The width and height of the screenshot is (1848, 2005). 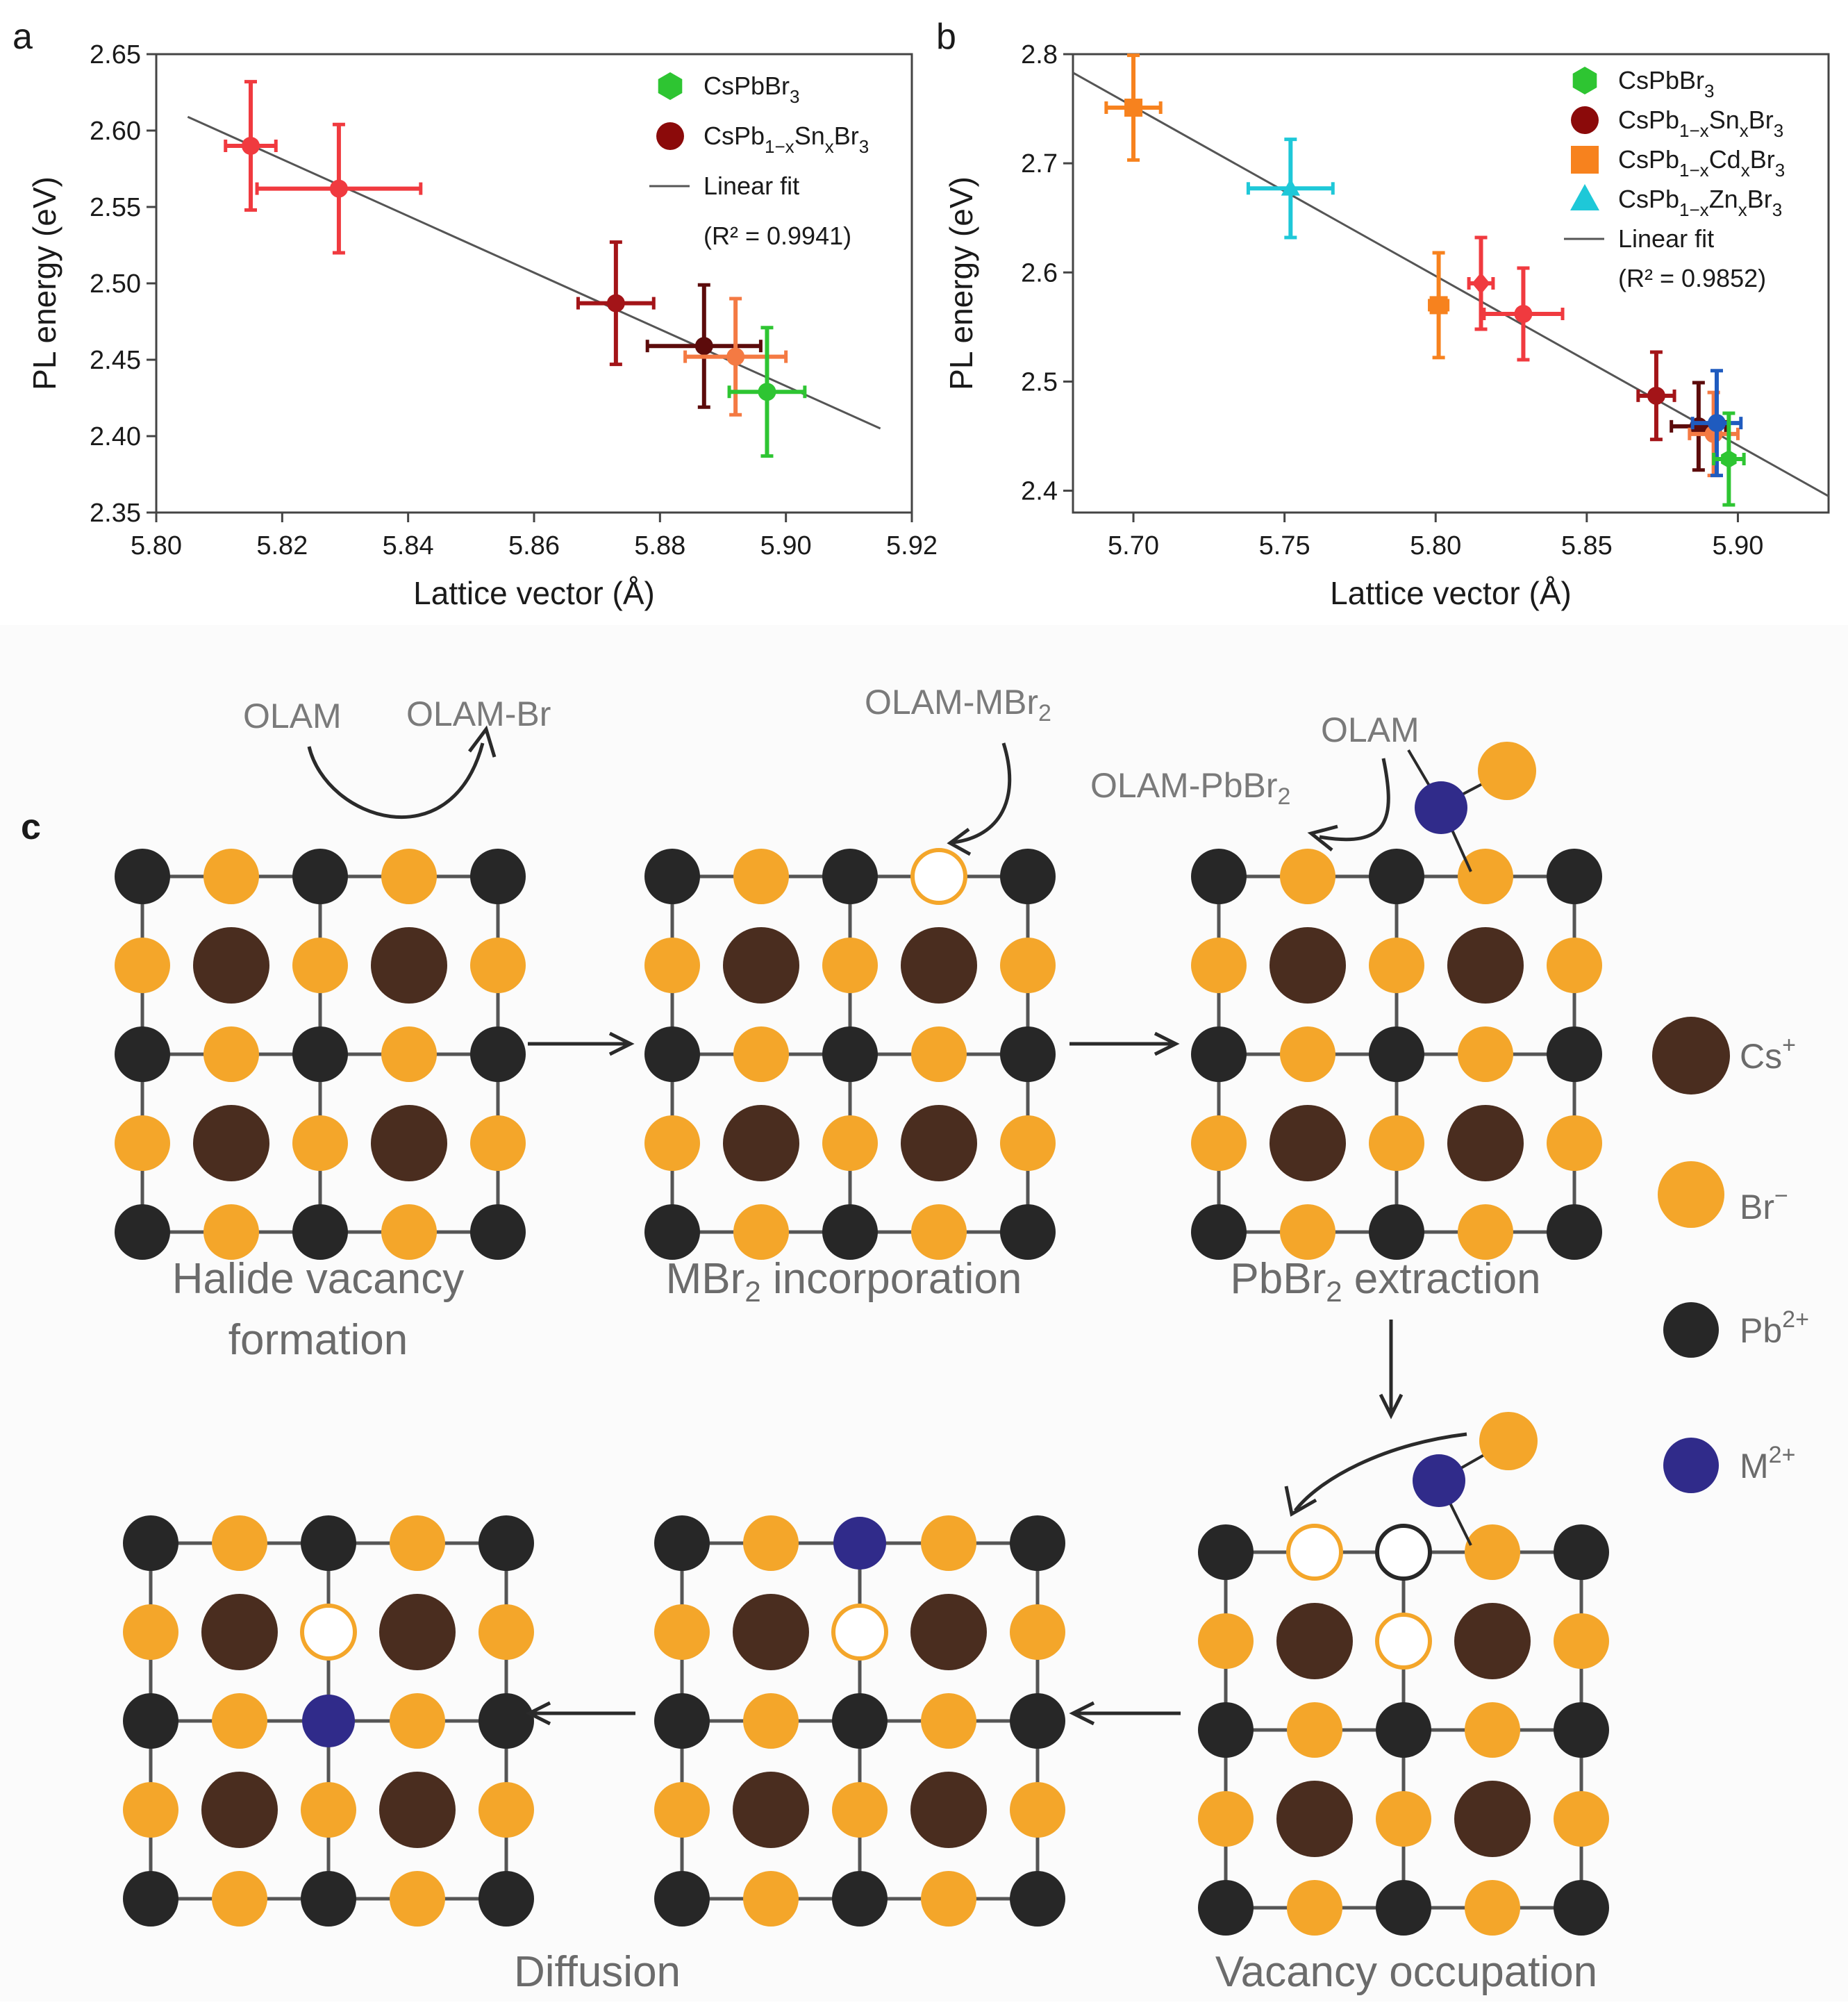 I want to click on legend-br-label: Br−, so click(x=1764, y=1204).